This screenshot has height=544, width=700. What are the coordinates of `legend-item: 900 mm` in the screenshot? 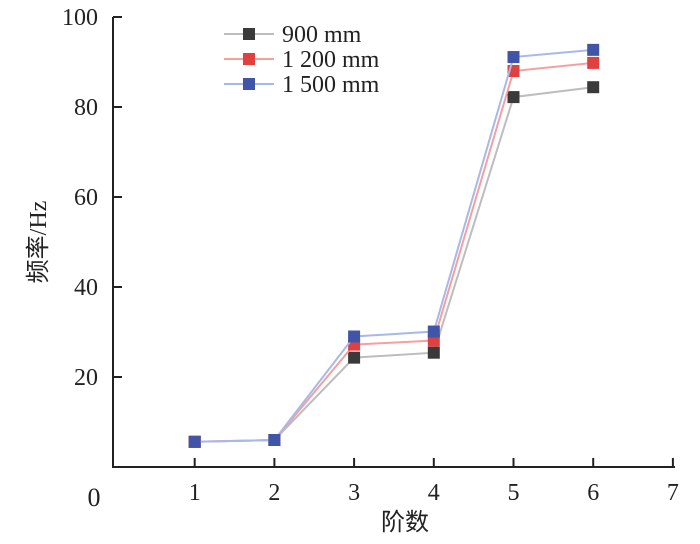 It's located at (293, 35).